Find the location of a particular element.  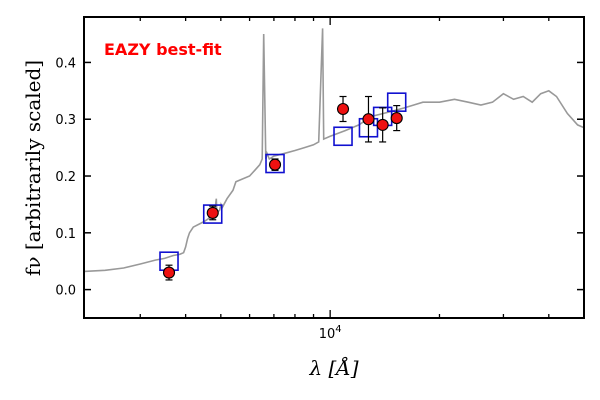

x-tick-label: 104 is located at coordinates (330, 333).